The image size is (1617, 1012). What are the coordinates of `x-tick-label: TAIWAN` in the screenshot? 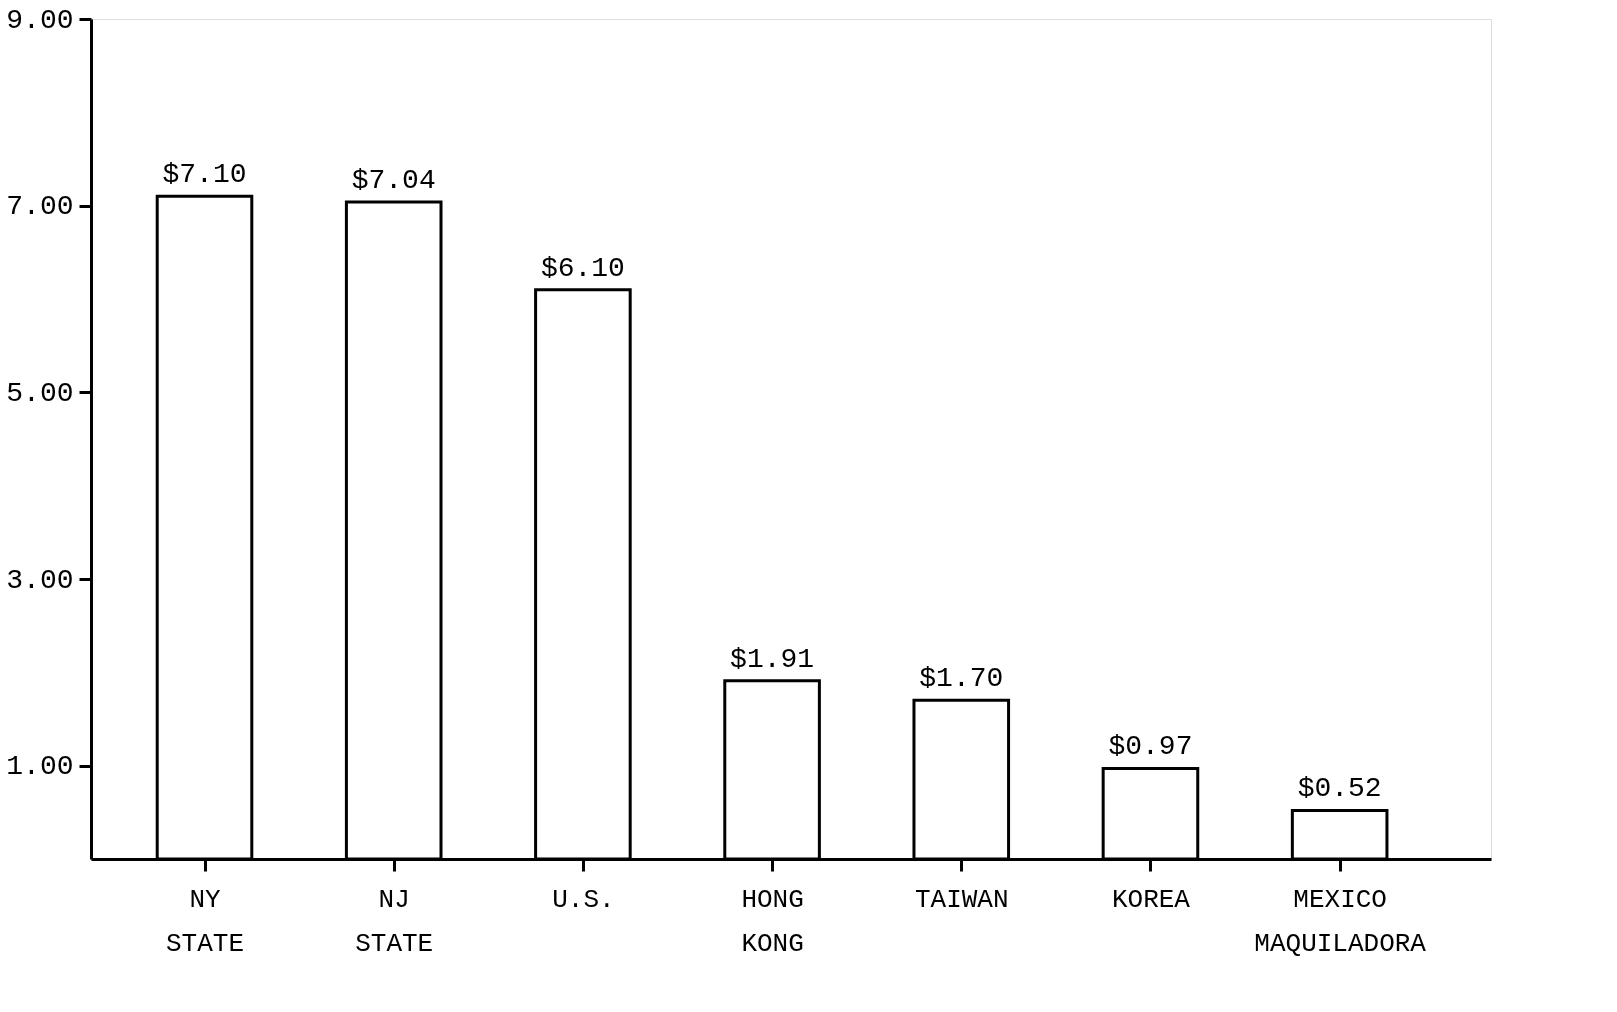 It's located at (961, 899).